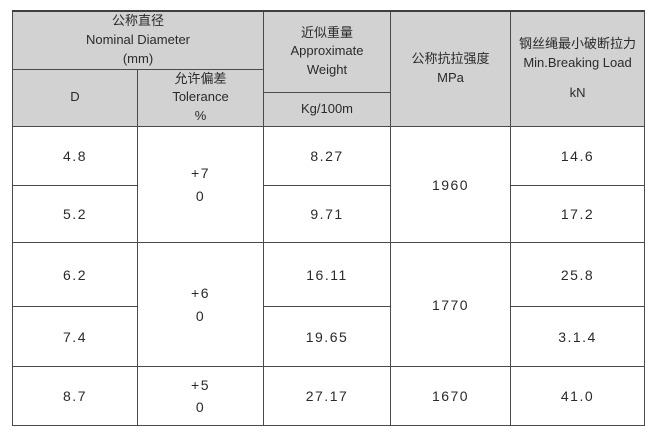  Describe the element at coordinates (75, 214) in the screenshot. I see `cell-diameter: 5.2` at that location.